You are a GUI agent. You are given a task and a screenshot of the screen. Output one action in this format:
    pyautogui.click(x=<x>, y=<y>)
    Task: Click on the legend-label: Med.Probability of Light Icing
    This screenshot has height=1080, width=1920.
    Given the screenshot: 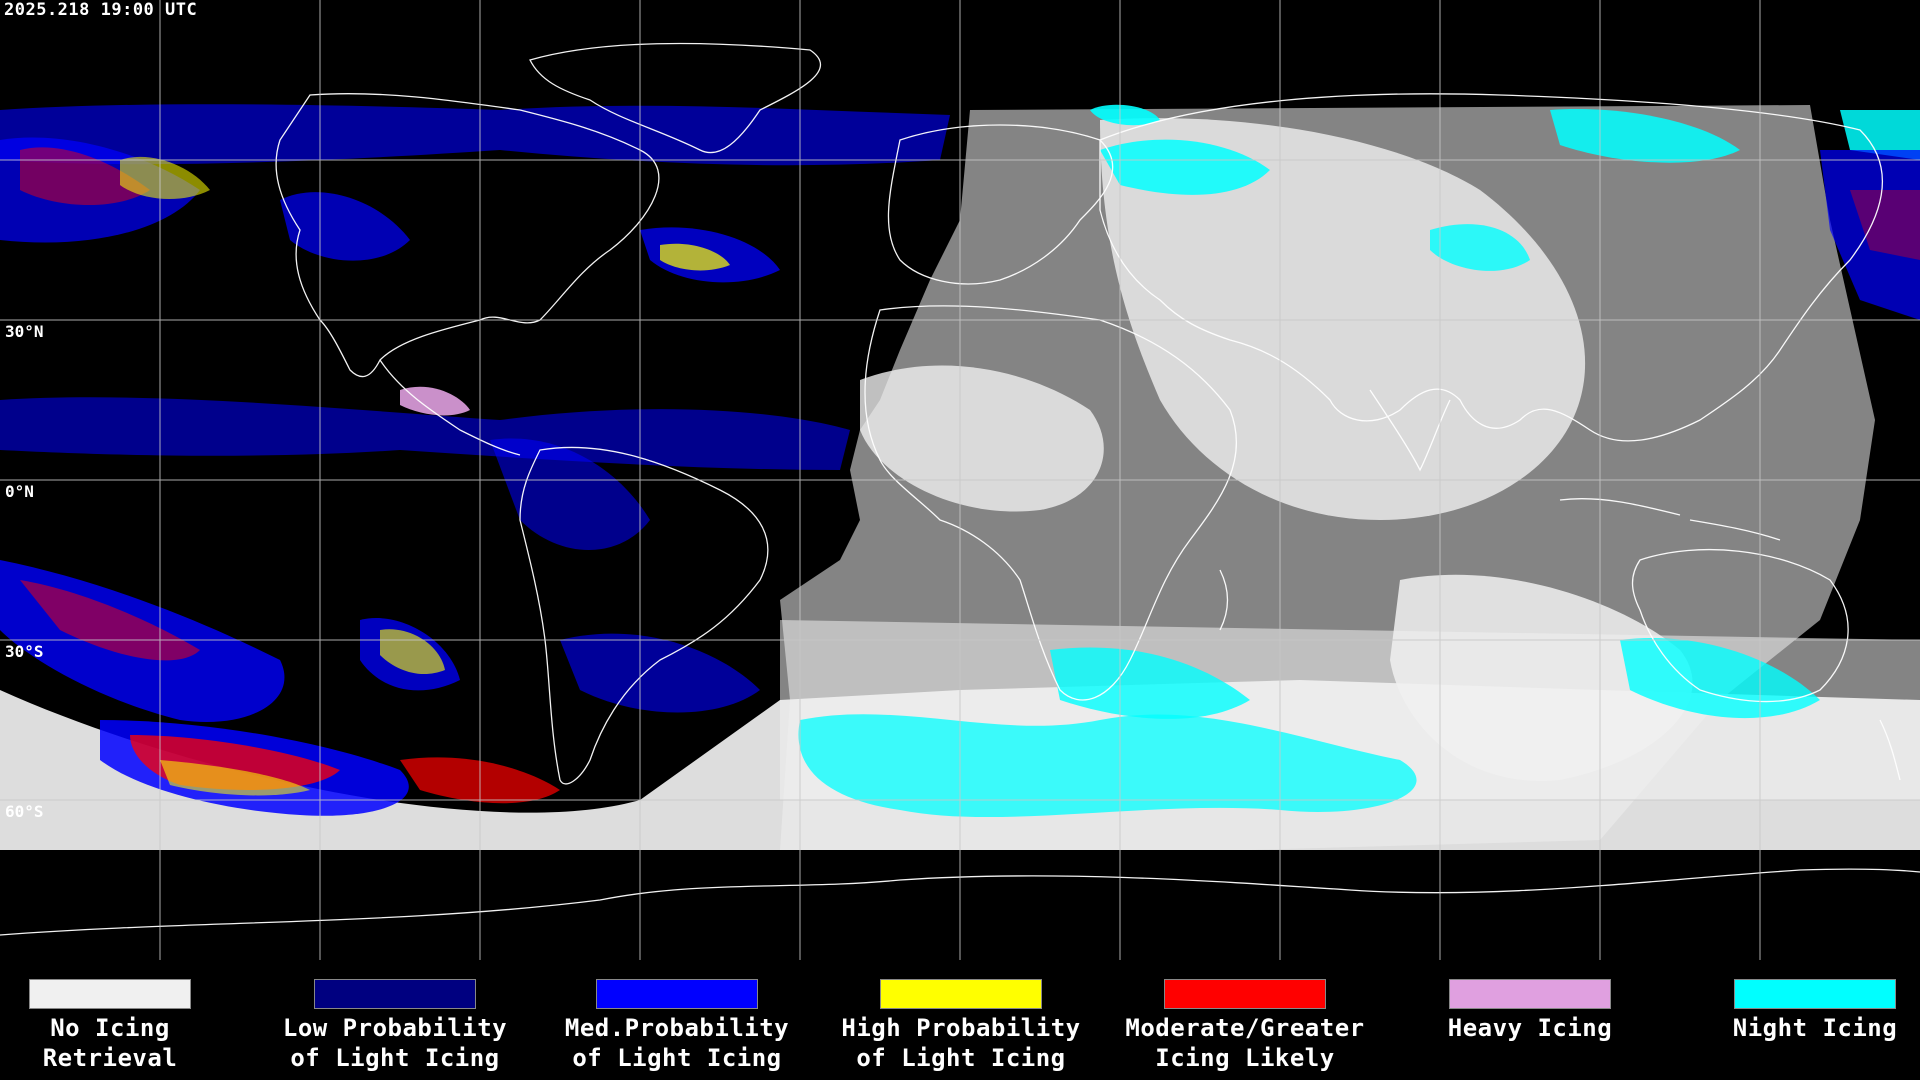 What is the action you would take?
    pyautogui.click(x=677, y=1043)
    